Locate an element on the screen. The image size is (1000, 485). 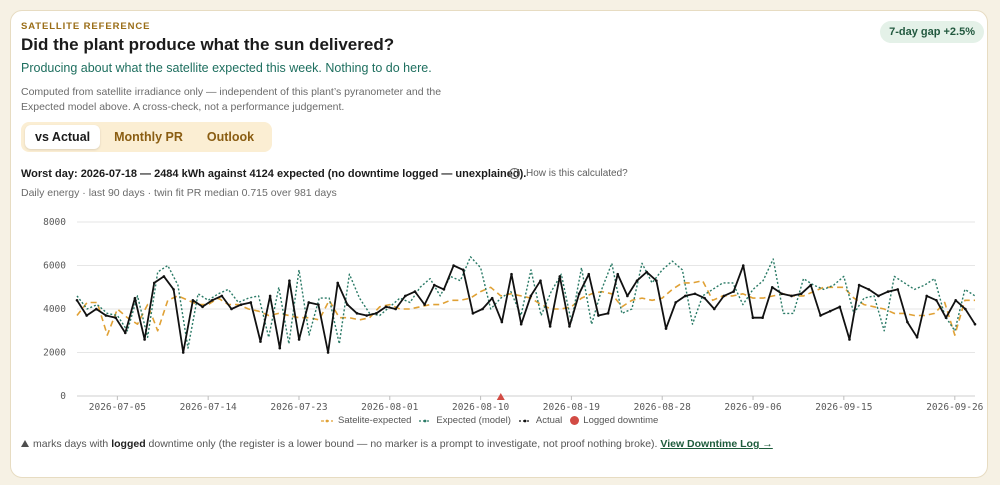
legend-label-actual: Actual is located at coordinates (549, 420).